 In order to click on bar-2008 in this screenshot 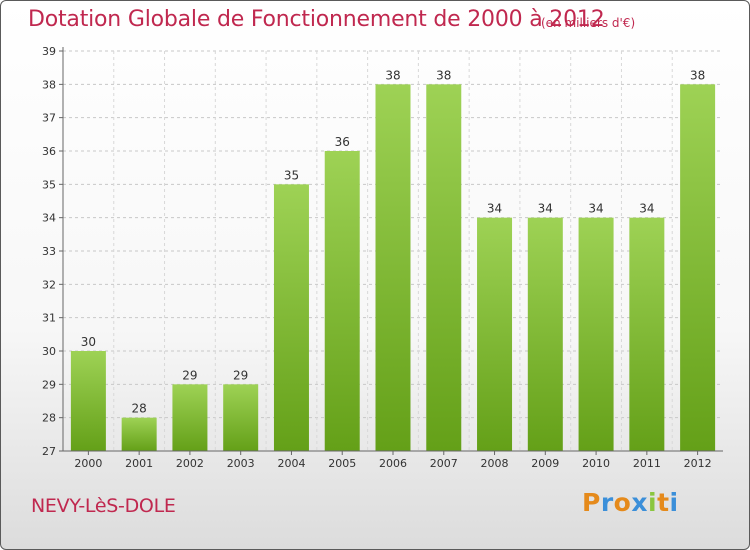, I will do `click(495, 334)`.